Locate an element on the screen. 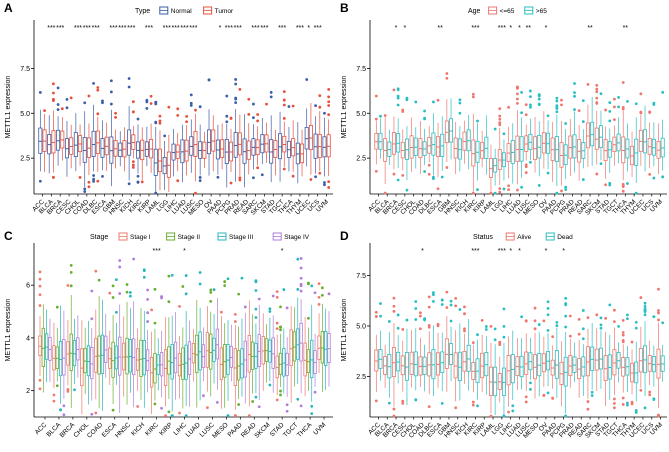  category-gbm: ***GBM is located at coordinates (109, 119).